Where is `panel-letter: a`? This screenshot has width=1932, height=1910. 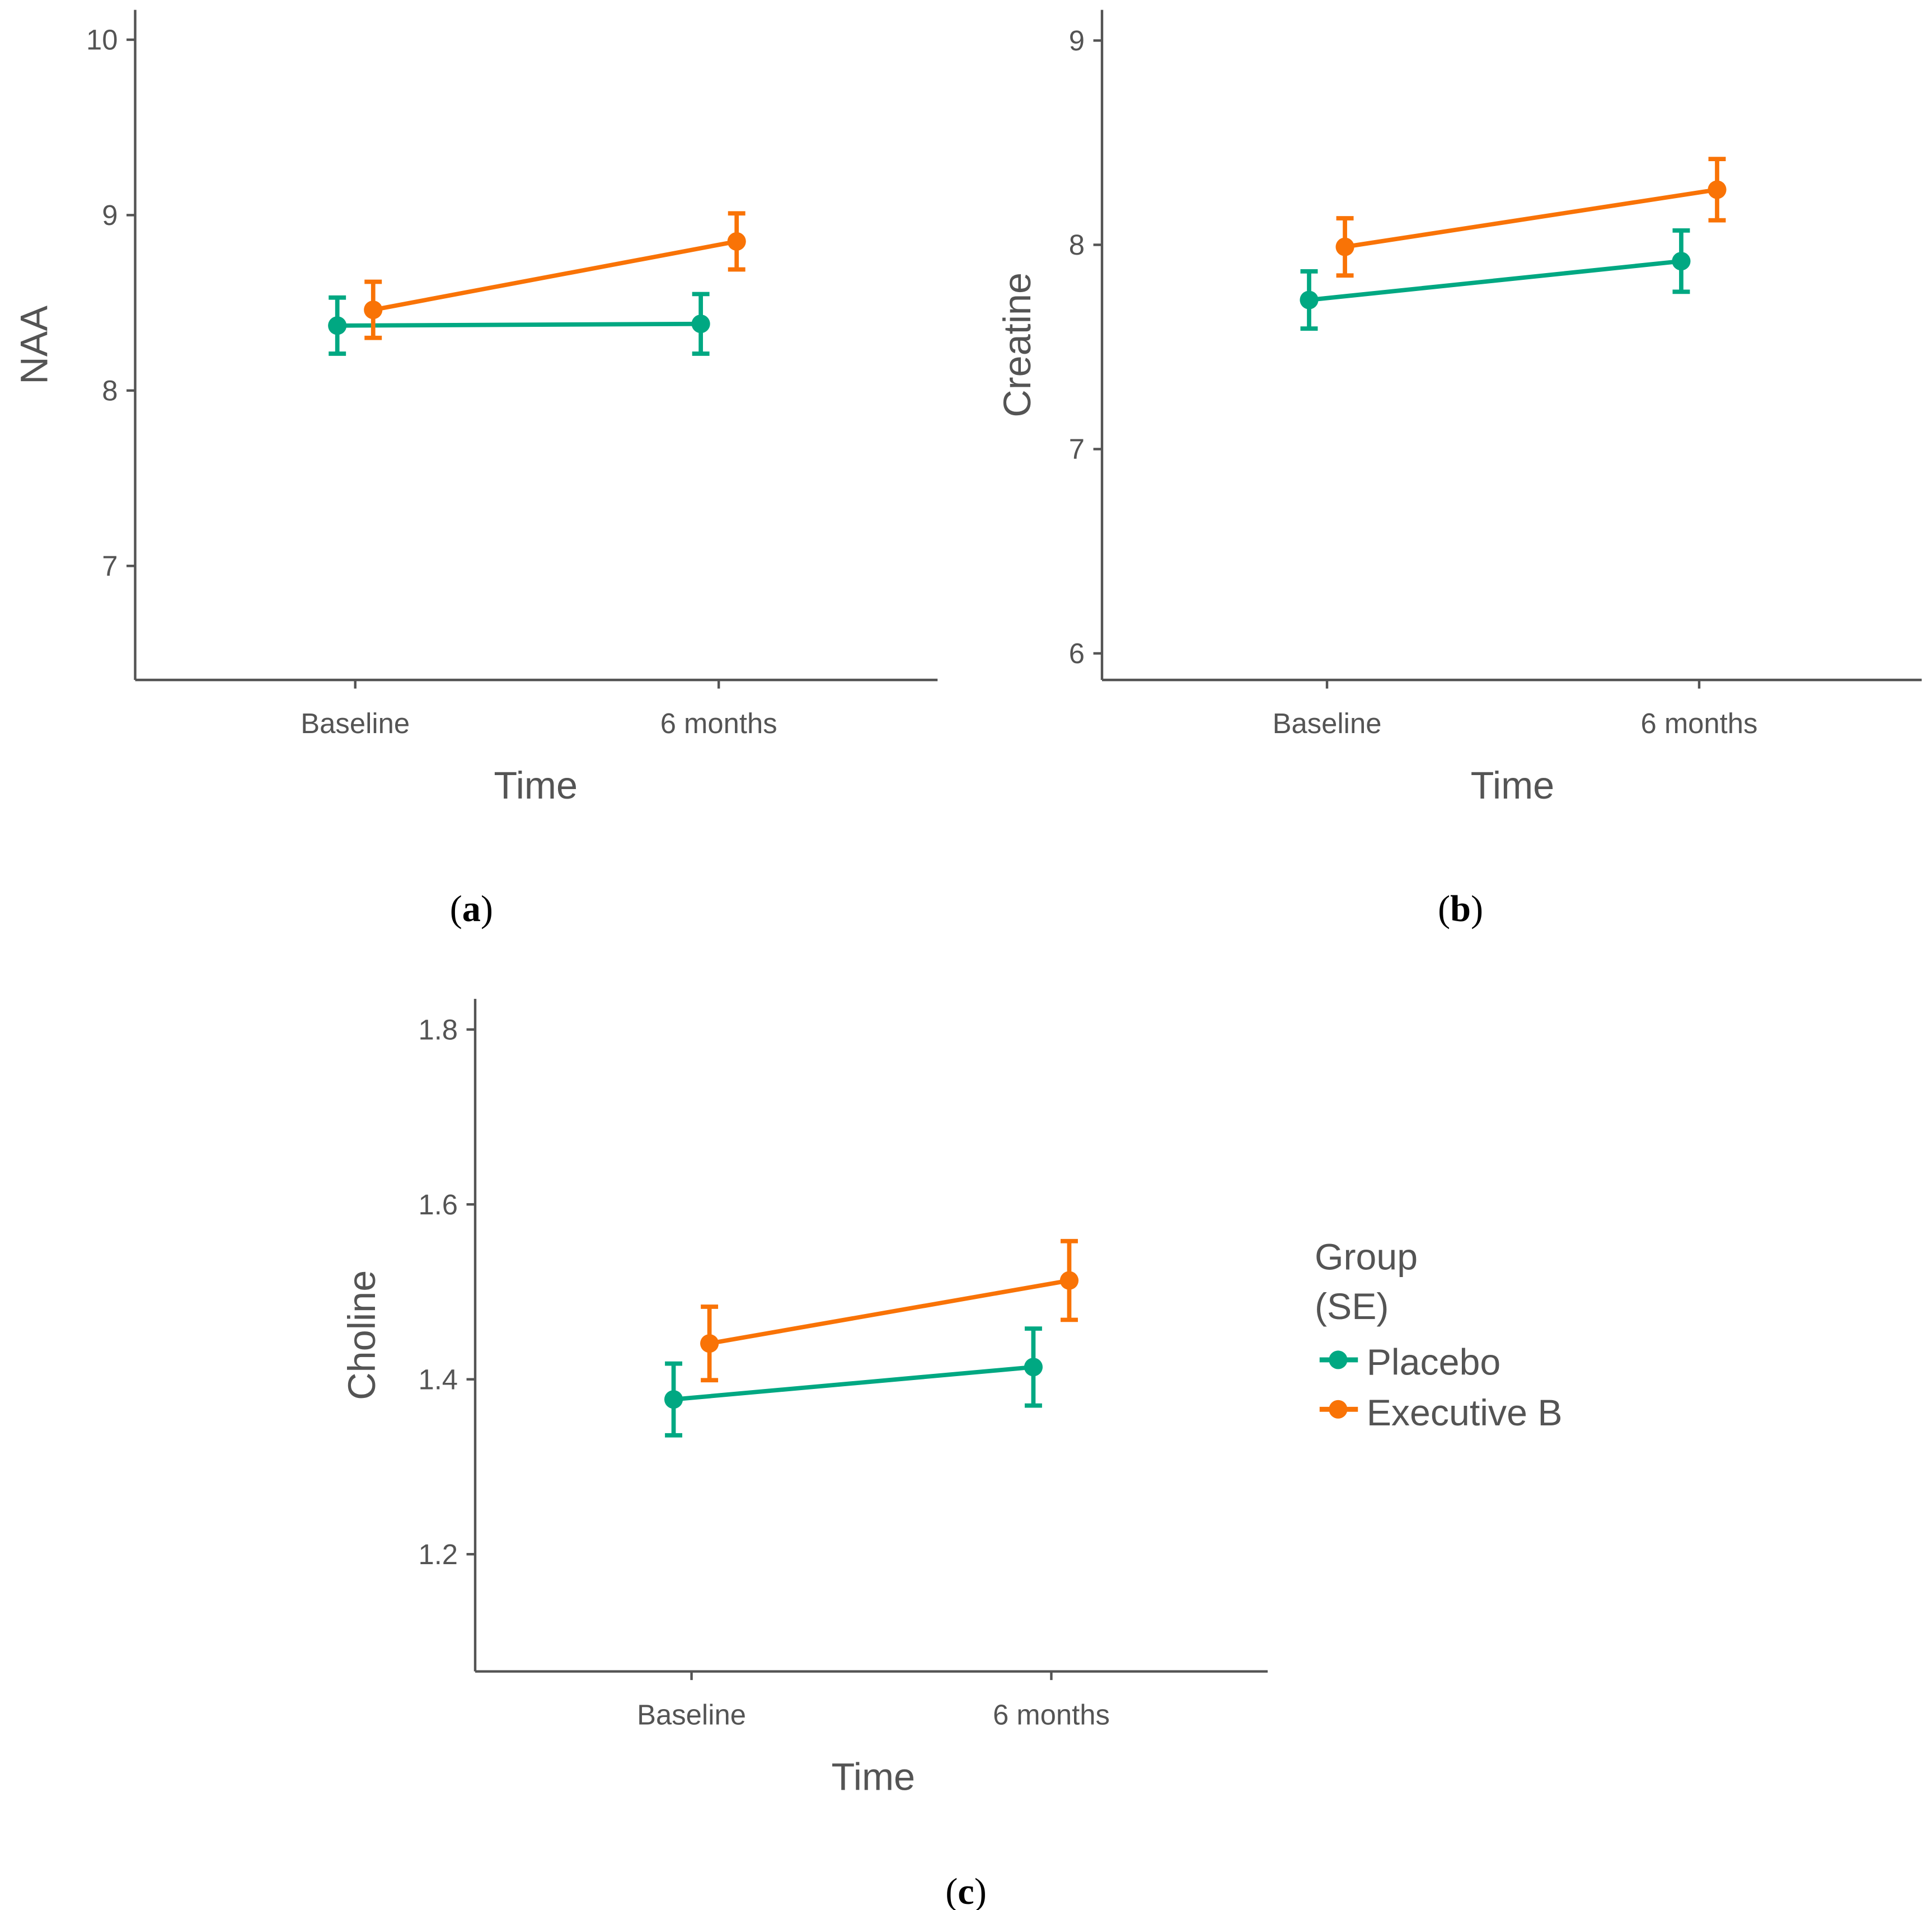 panel-letter: a is located at coordinates (471, 910).